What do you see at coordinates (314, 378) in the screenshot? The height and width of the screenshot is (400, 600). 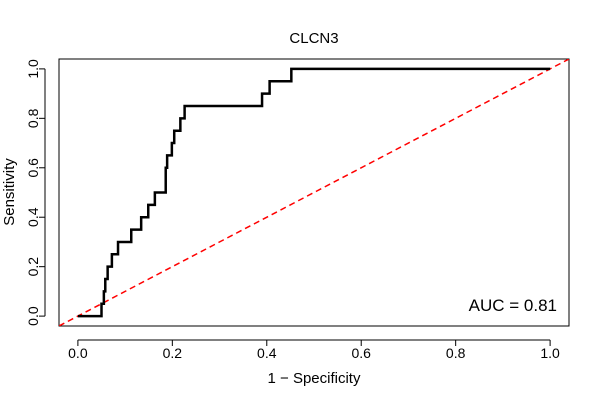 I see `x-axis-label: 1 − Specificity` at bounding box center [314, 378].